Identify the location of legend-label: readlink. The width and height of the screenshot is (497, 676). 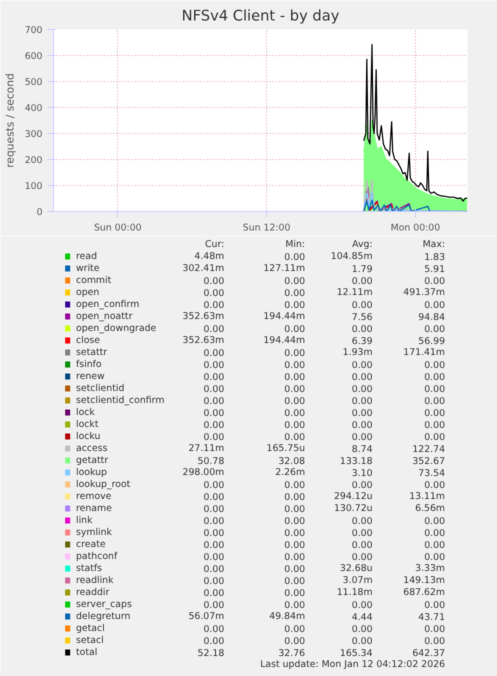
(95, 580).